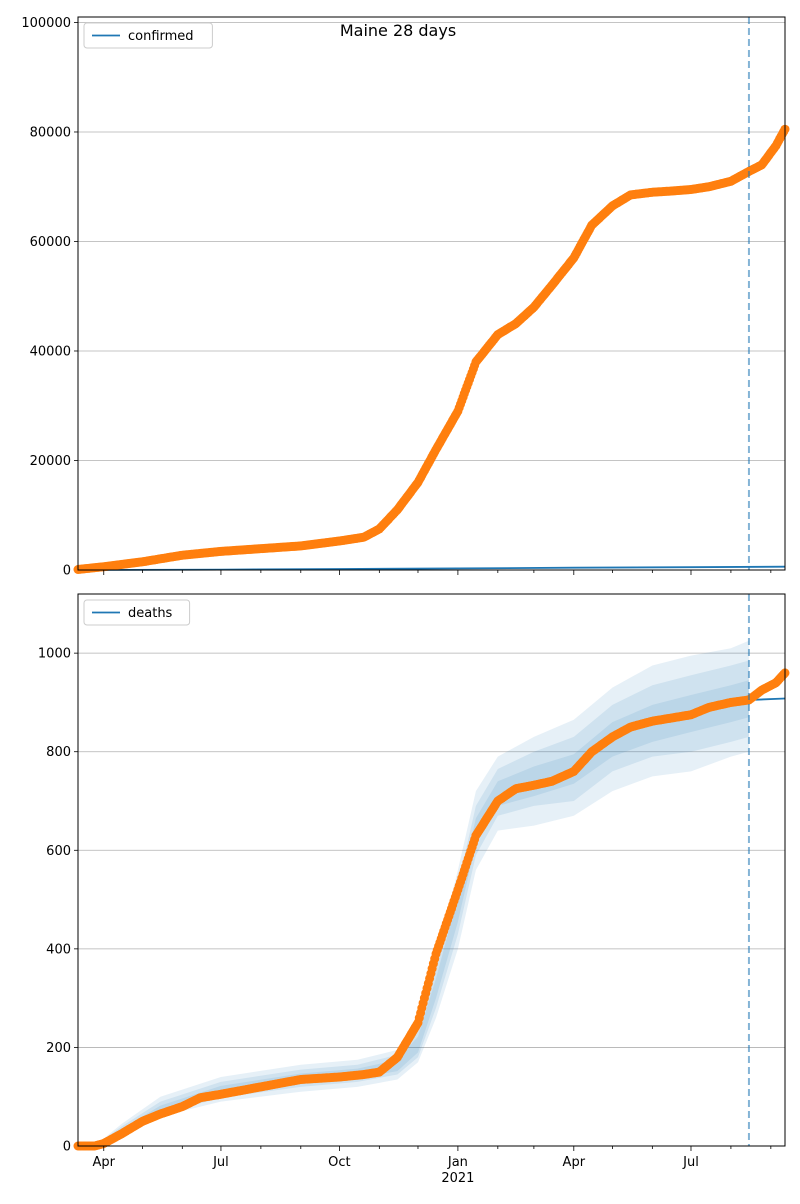 The height and width of the screenshot is (1204, 800). What do you see at coordinates (50, 242) in the screenshot?
I see `y-tick-label: 60000` at bounding box center [50, 242].